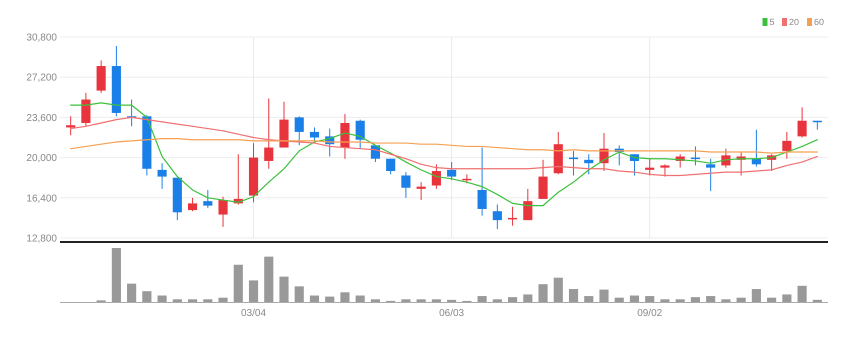 The width and height of the screenshot is (867, 339). What do you see at coordinates (650, 313) in the screenshot?
I see `x-tick-label: 09/02` at bounding box center [650, 313].